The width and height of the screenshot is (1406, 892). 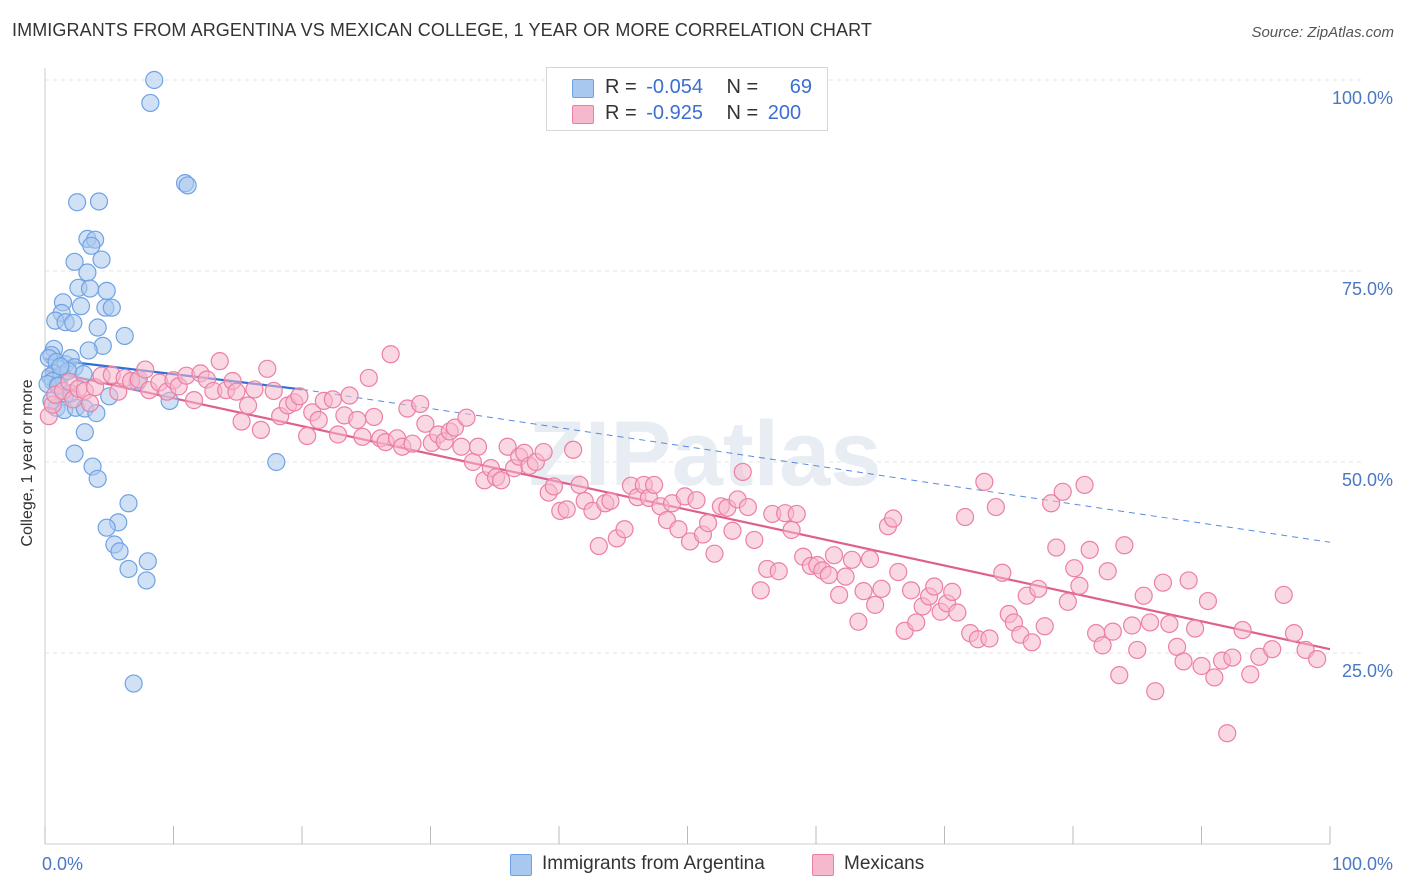 What do you see at coordinates (1362, 384) in the screenshot?
I see `y-tick-labels: 100.0% 75.0% 50.0% 25.0%` at bounding box center [1362, 384].